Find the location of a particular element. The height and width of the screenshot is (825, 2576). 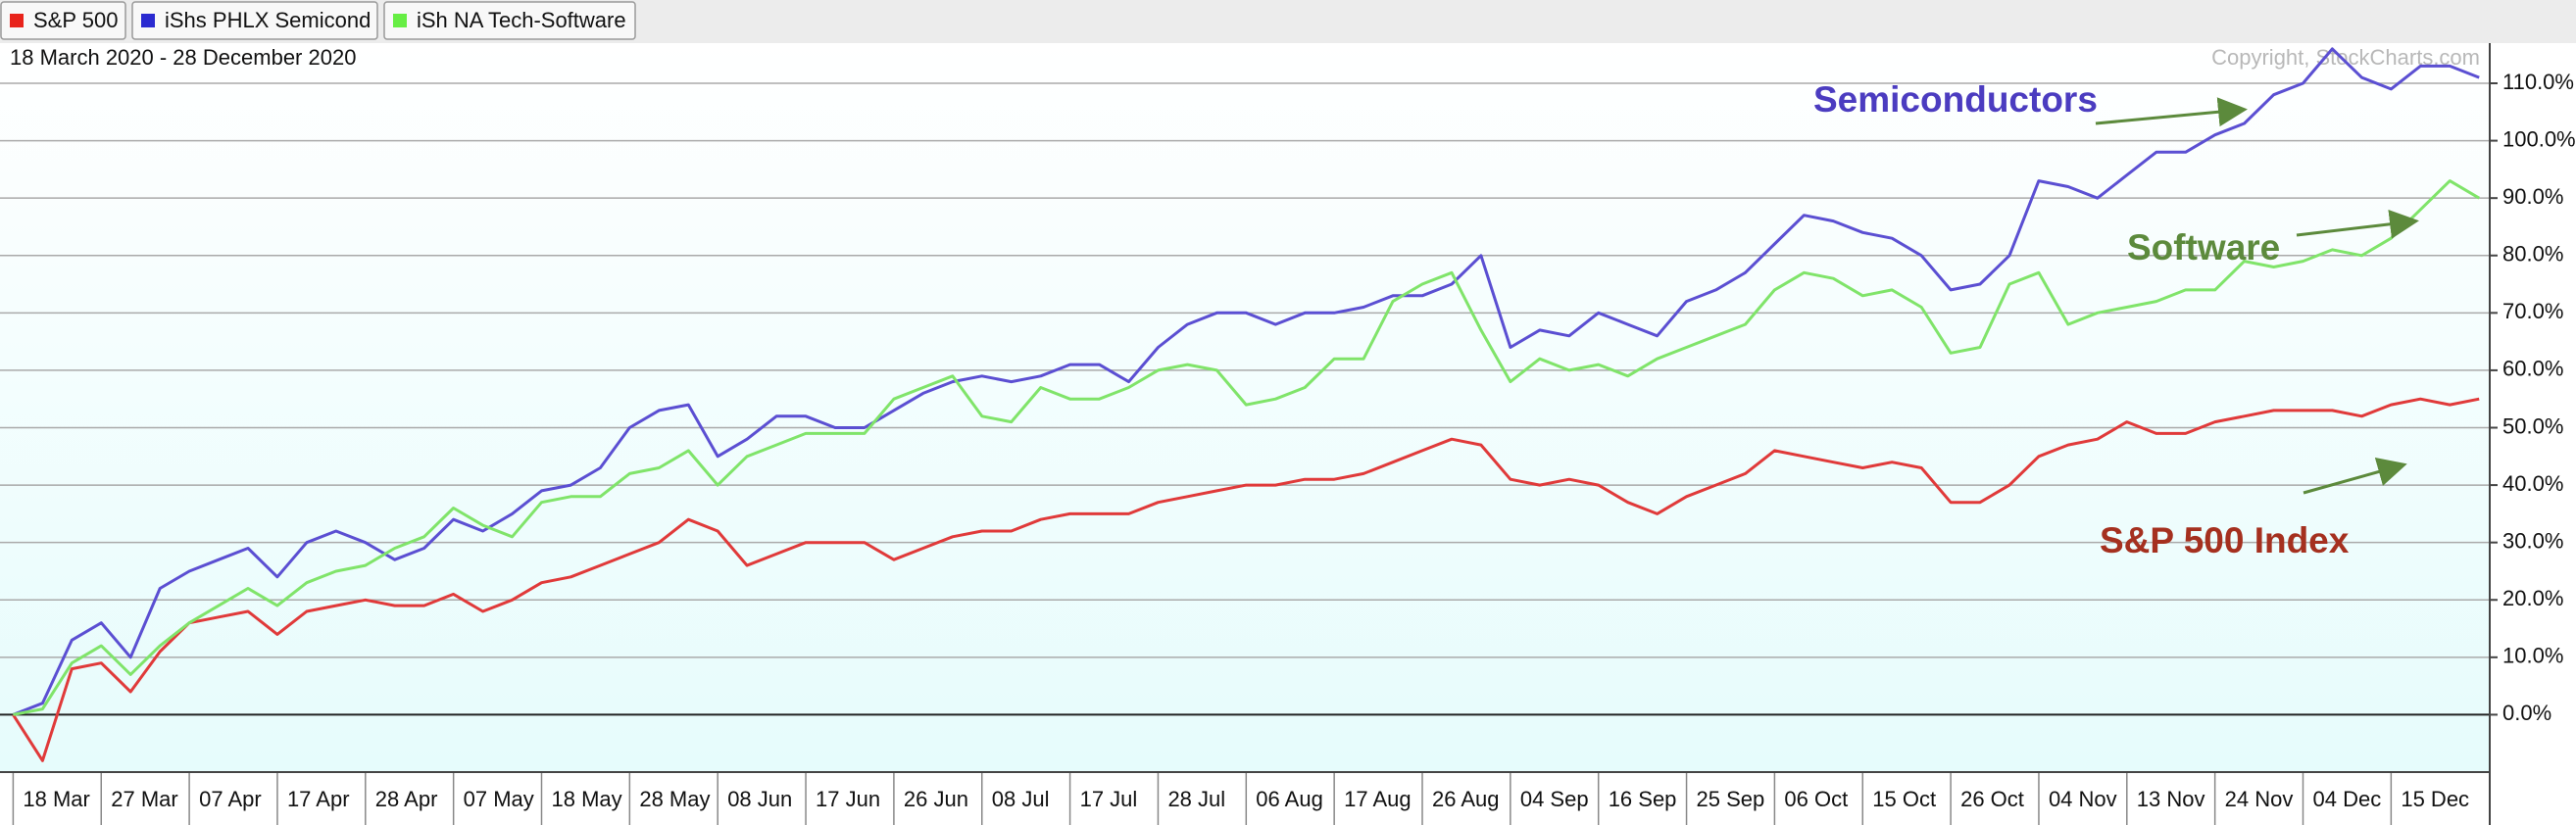

x-tick-label: 17 Aug is located at coordinates (1378, 799).